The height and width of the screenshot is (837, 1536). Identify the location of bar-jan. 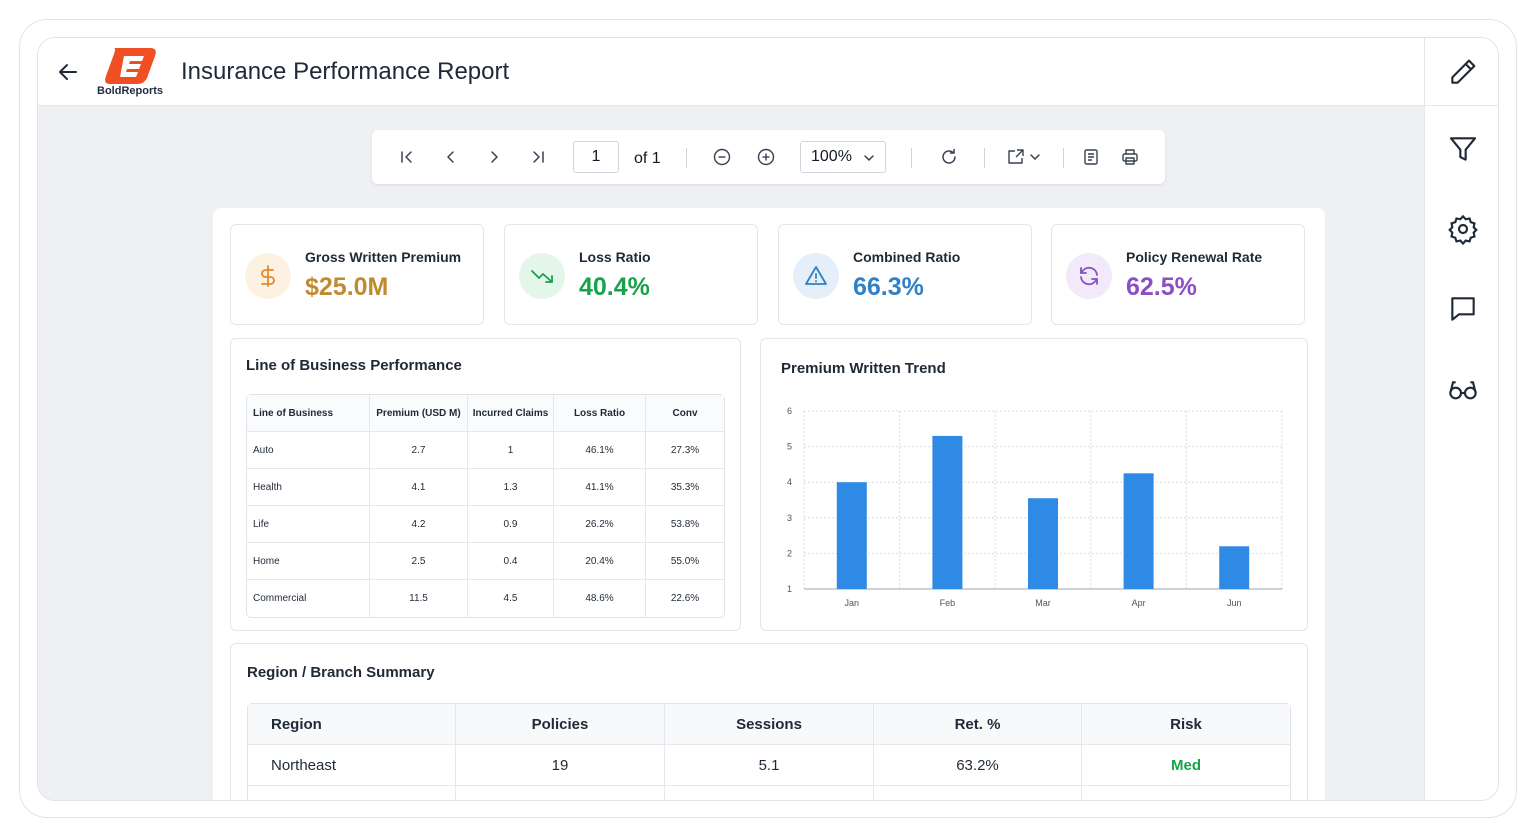
(851, 535).